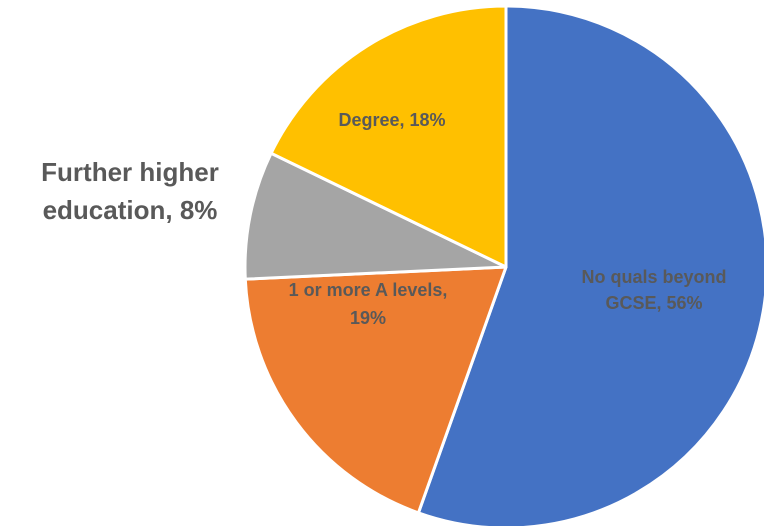 This screenshot has height=526, width=764. I want to click on slice-further-higher-education, so click(375, 216).